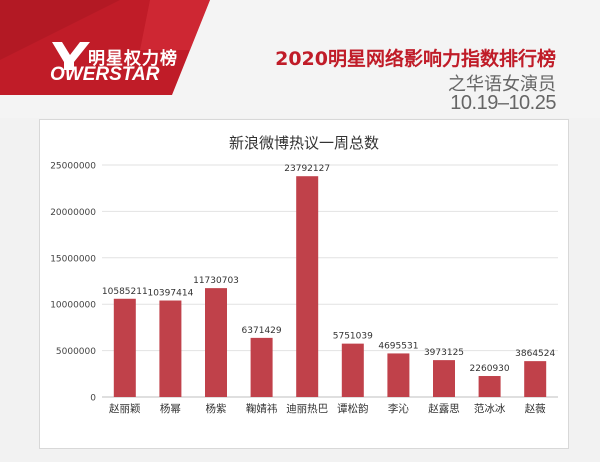 This screenshot has height=462, width=600. I want to click on data-label: 2260930, so click(490, 369).